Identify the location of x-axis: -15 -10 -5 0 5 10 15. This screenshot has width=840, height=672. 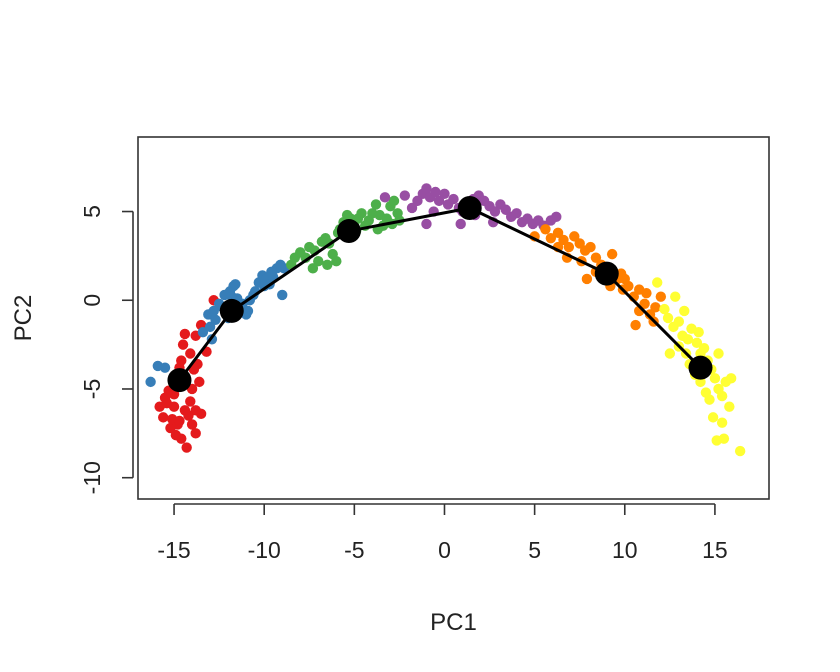
(442, 533).